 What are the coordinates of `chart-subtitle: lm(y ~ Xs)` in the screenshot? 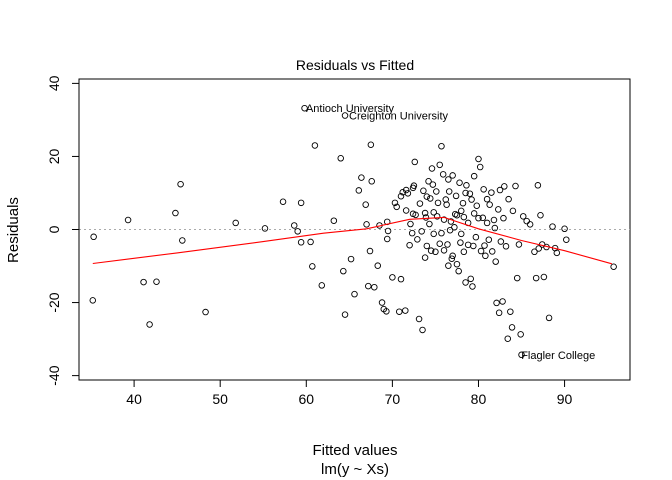 It's located at (355, 469).